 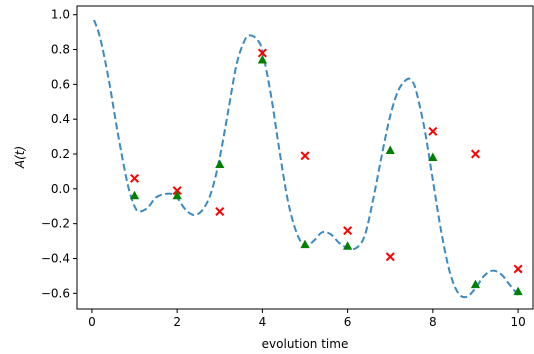 What do you see at coordinates (55, 293) in the screenshot?
I see `y-tick-label: −0.6` at bounding box center [55, 293].